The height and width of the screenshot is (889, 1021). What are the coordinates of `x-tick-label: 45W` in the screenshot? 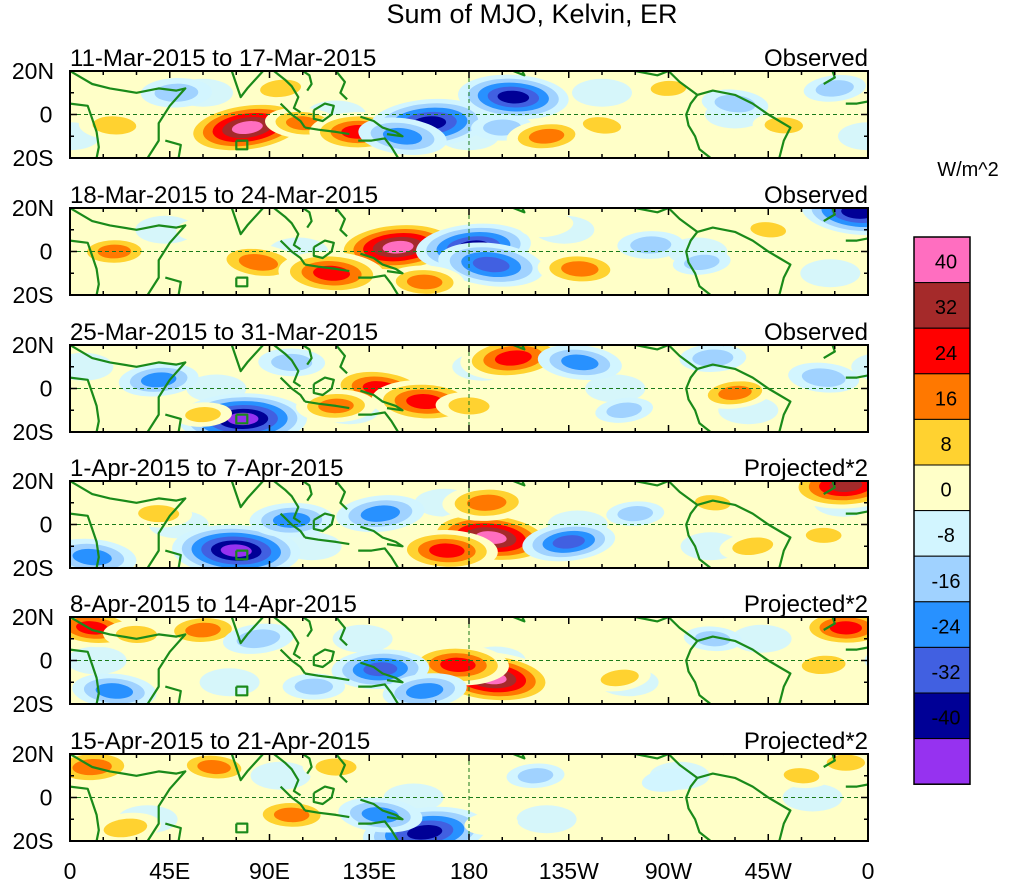 It's located at (769, 871).